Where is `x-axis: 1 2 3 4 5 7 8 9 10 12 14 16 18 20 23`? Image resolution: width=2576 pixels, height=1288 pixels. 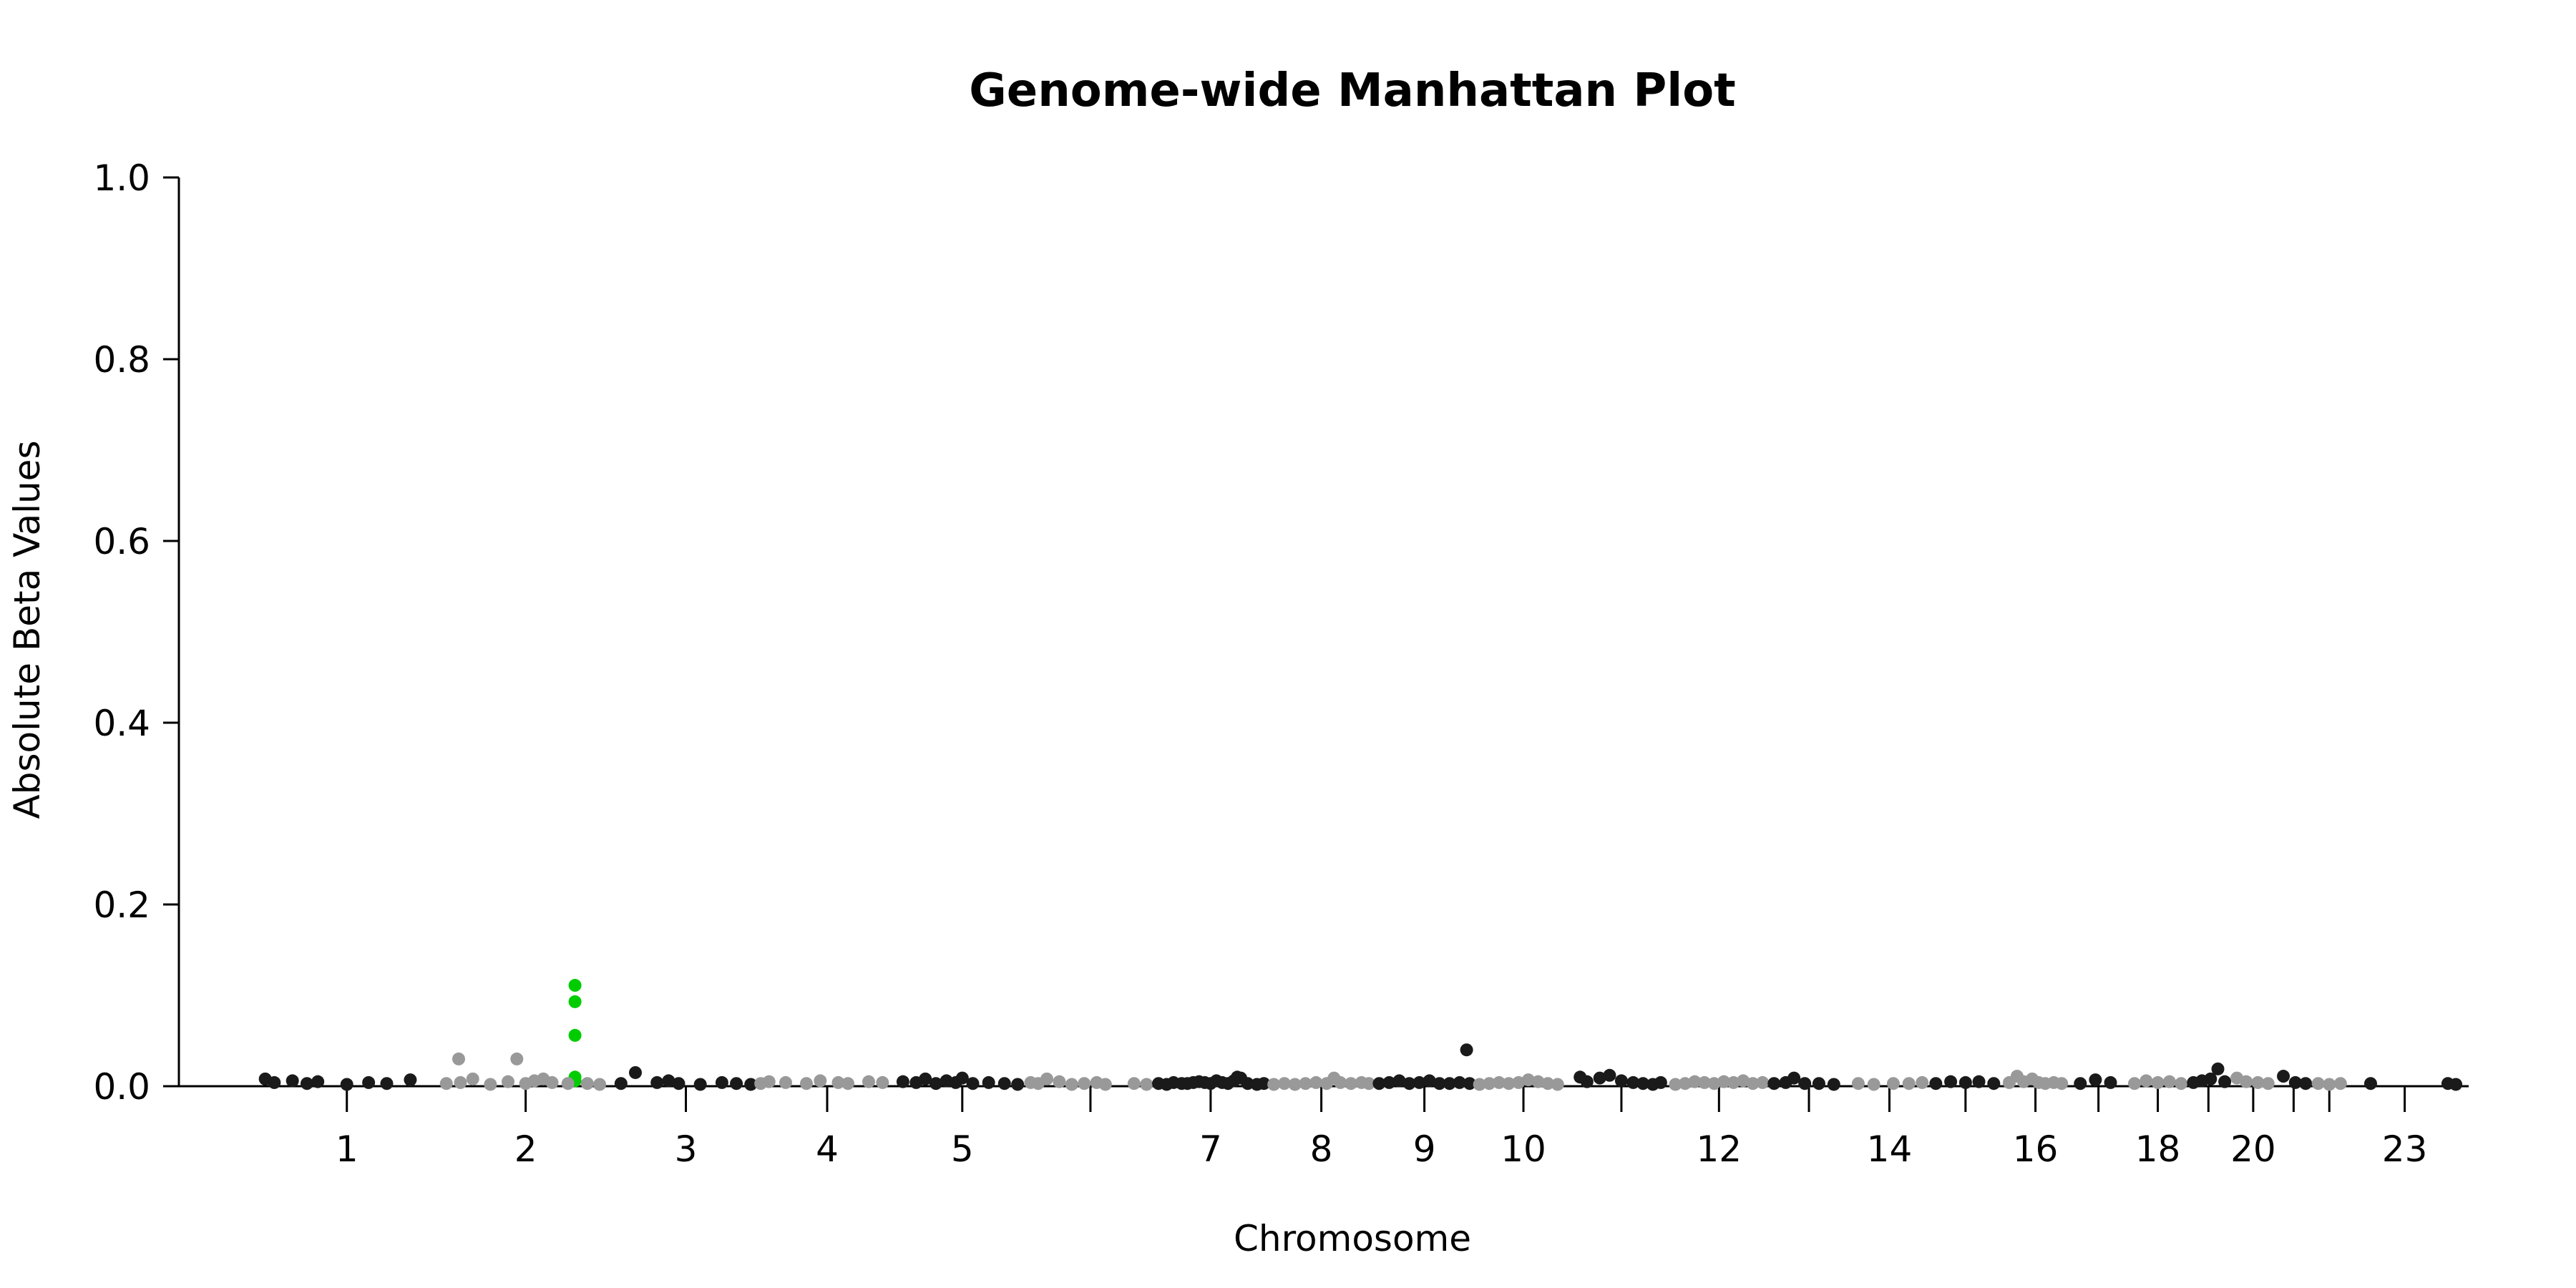 x-axis: 1 2 3 4 5 7 8 9 10 12 14 16 18 20 23 is located at coordinates (1324, 1127).